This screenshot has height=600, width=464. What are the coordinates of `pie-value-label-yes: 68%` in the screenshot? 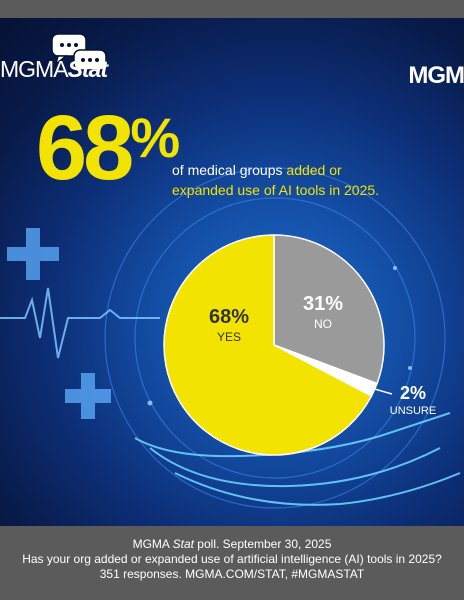 It's located at (229, 317).